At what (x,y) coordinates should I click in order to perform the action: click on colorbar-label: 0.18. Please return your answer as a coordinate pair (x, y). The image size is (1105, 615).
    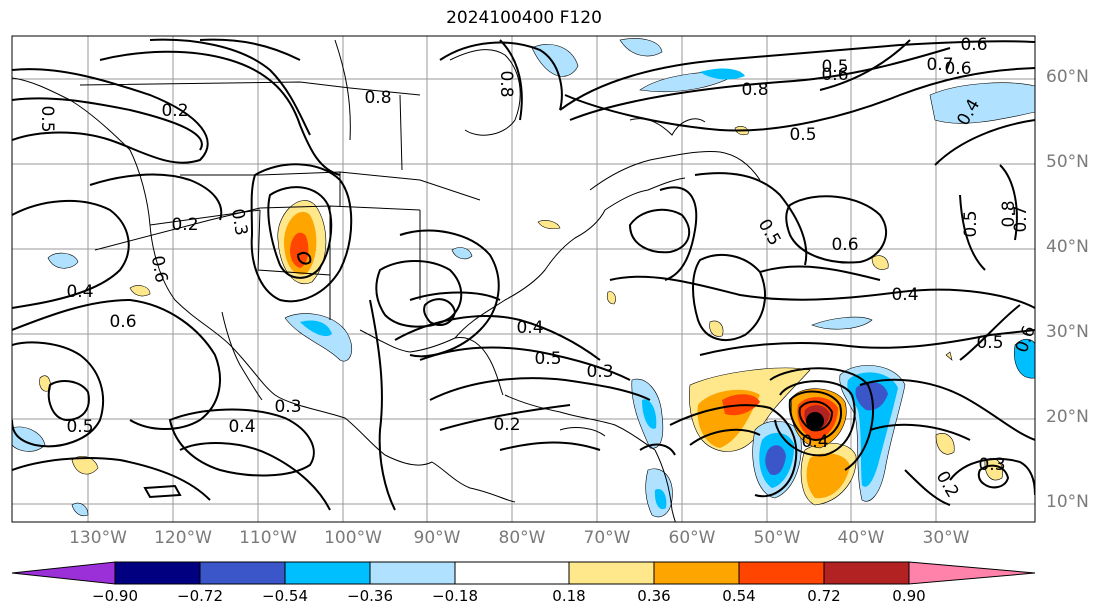
    Looking at the image, I should click on (569, 596).